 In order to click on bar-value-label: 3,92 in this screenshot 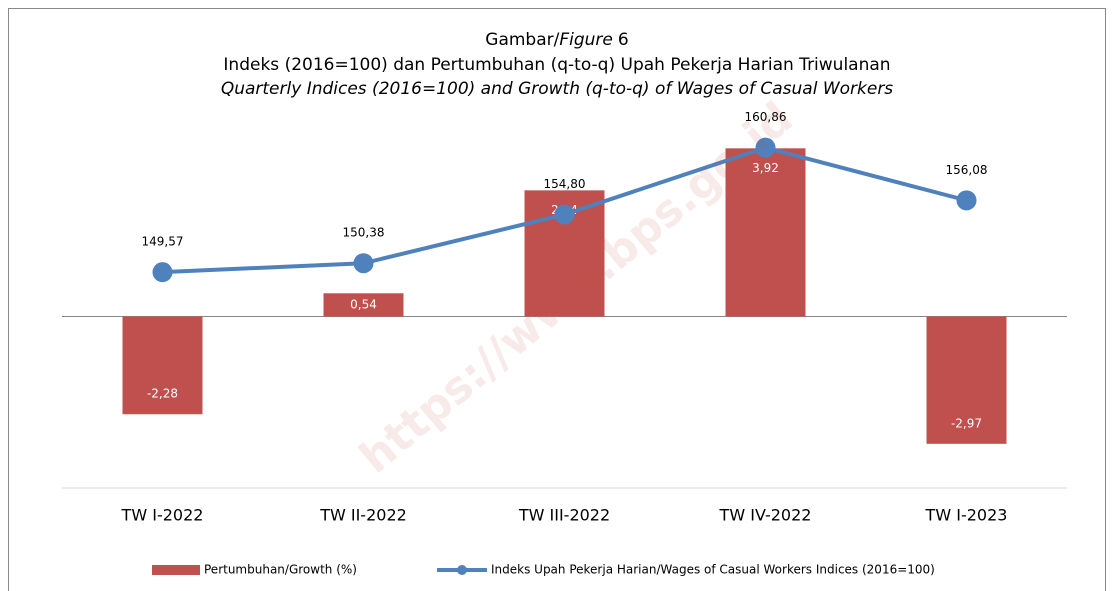, I will do `click(765, 168)`.